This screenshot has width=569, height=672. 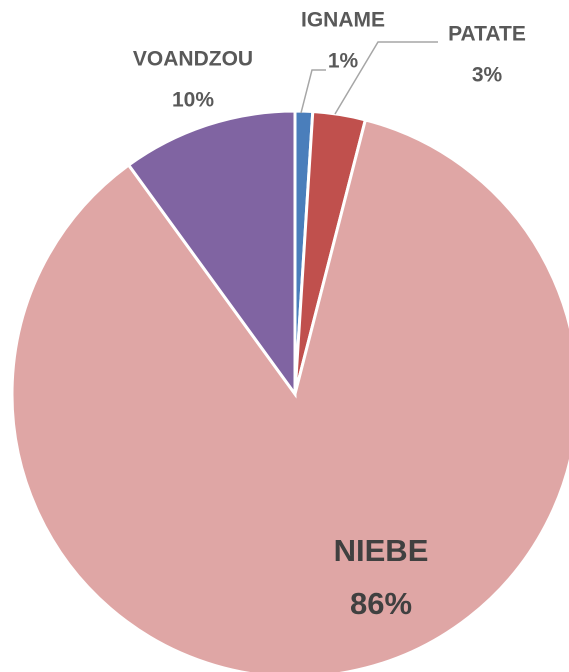 What do you see at coordinates (381, 603) in the screenshot?
I see `slice-value: 86%` at bounding box center [381, 603].